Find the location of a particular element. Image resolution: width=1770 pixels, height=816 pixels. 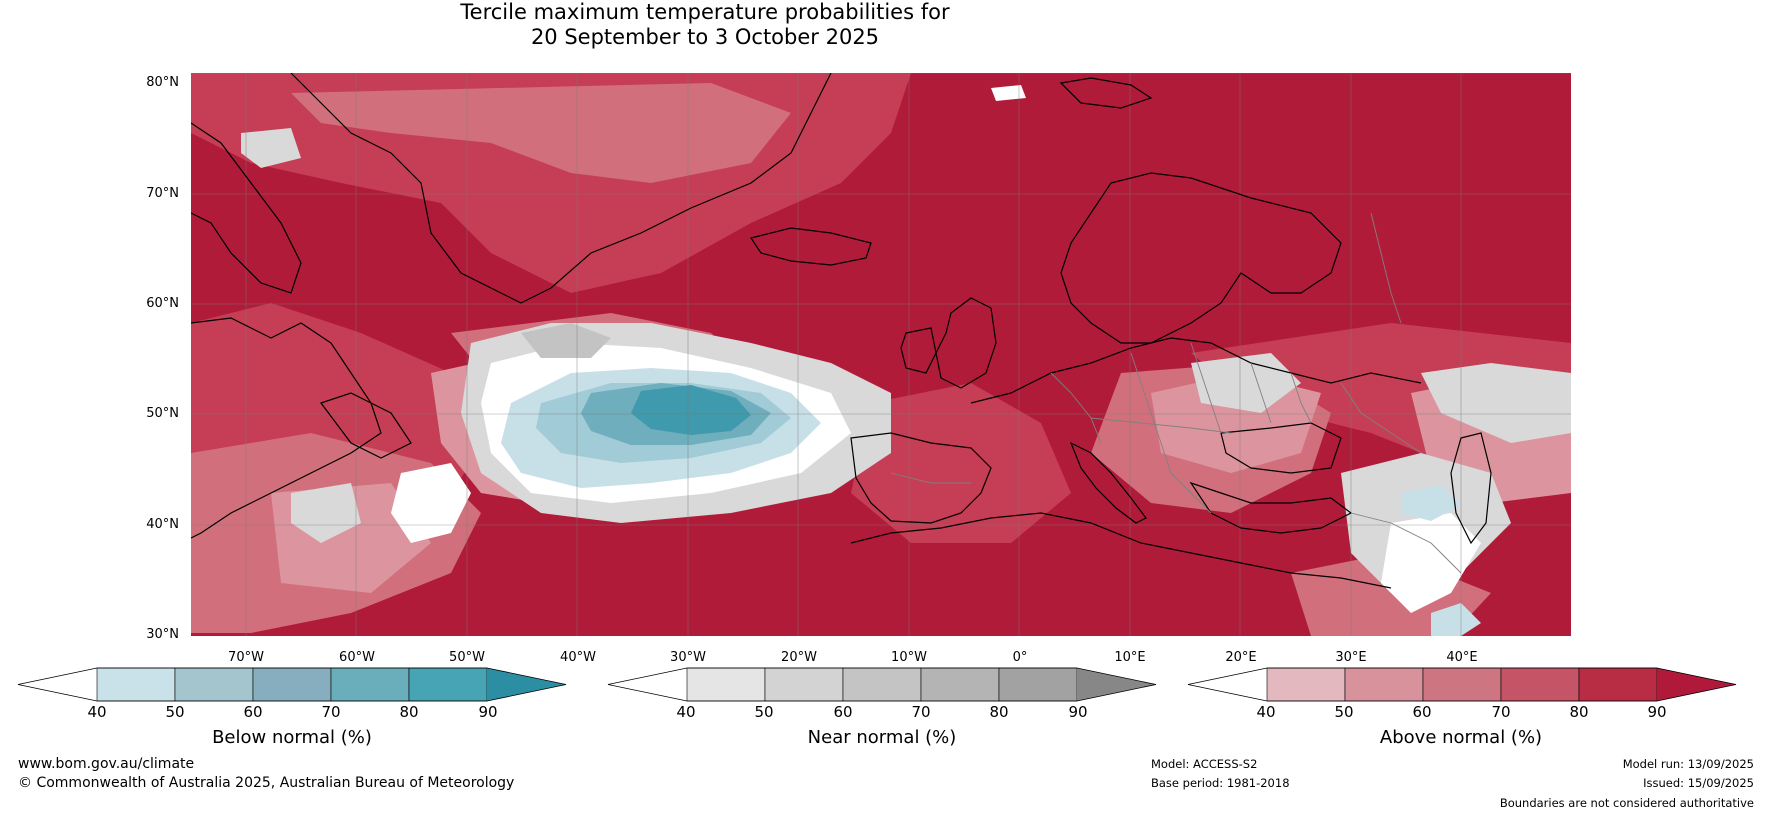

cbar-near-tick-40: 40 is located at coordinates (686, 712).